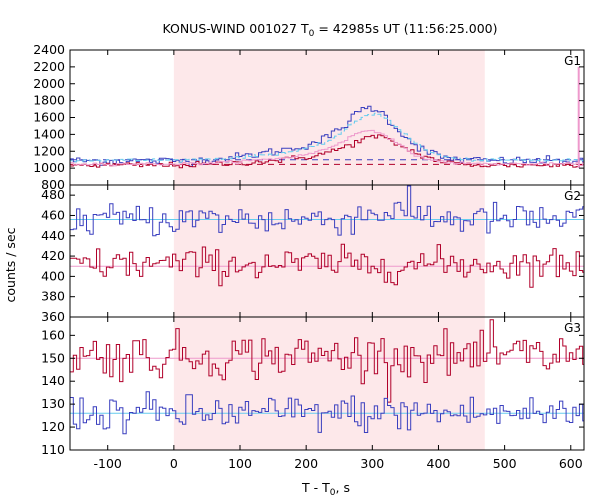 Image resolution: width=600 pixels, height=500 pixels. I want to click on y-tick-label: 460, so click(53, 214).